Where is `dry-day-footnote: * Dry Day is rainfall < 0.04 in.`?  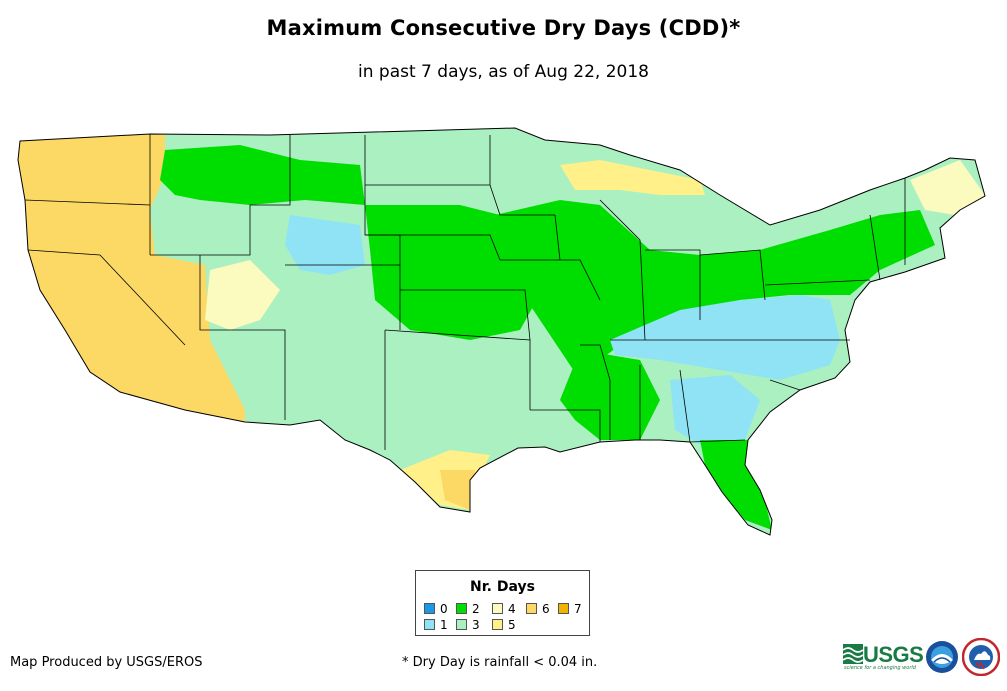 dry-day-footnote: * Dry Day is rainfall < 0.04 in. is located at coordinates (500, 662).